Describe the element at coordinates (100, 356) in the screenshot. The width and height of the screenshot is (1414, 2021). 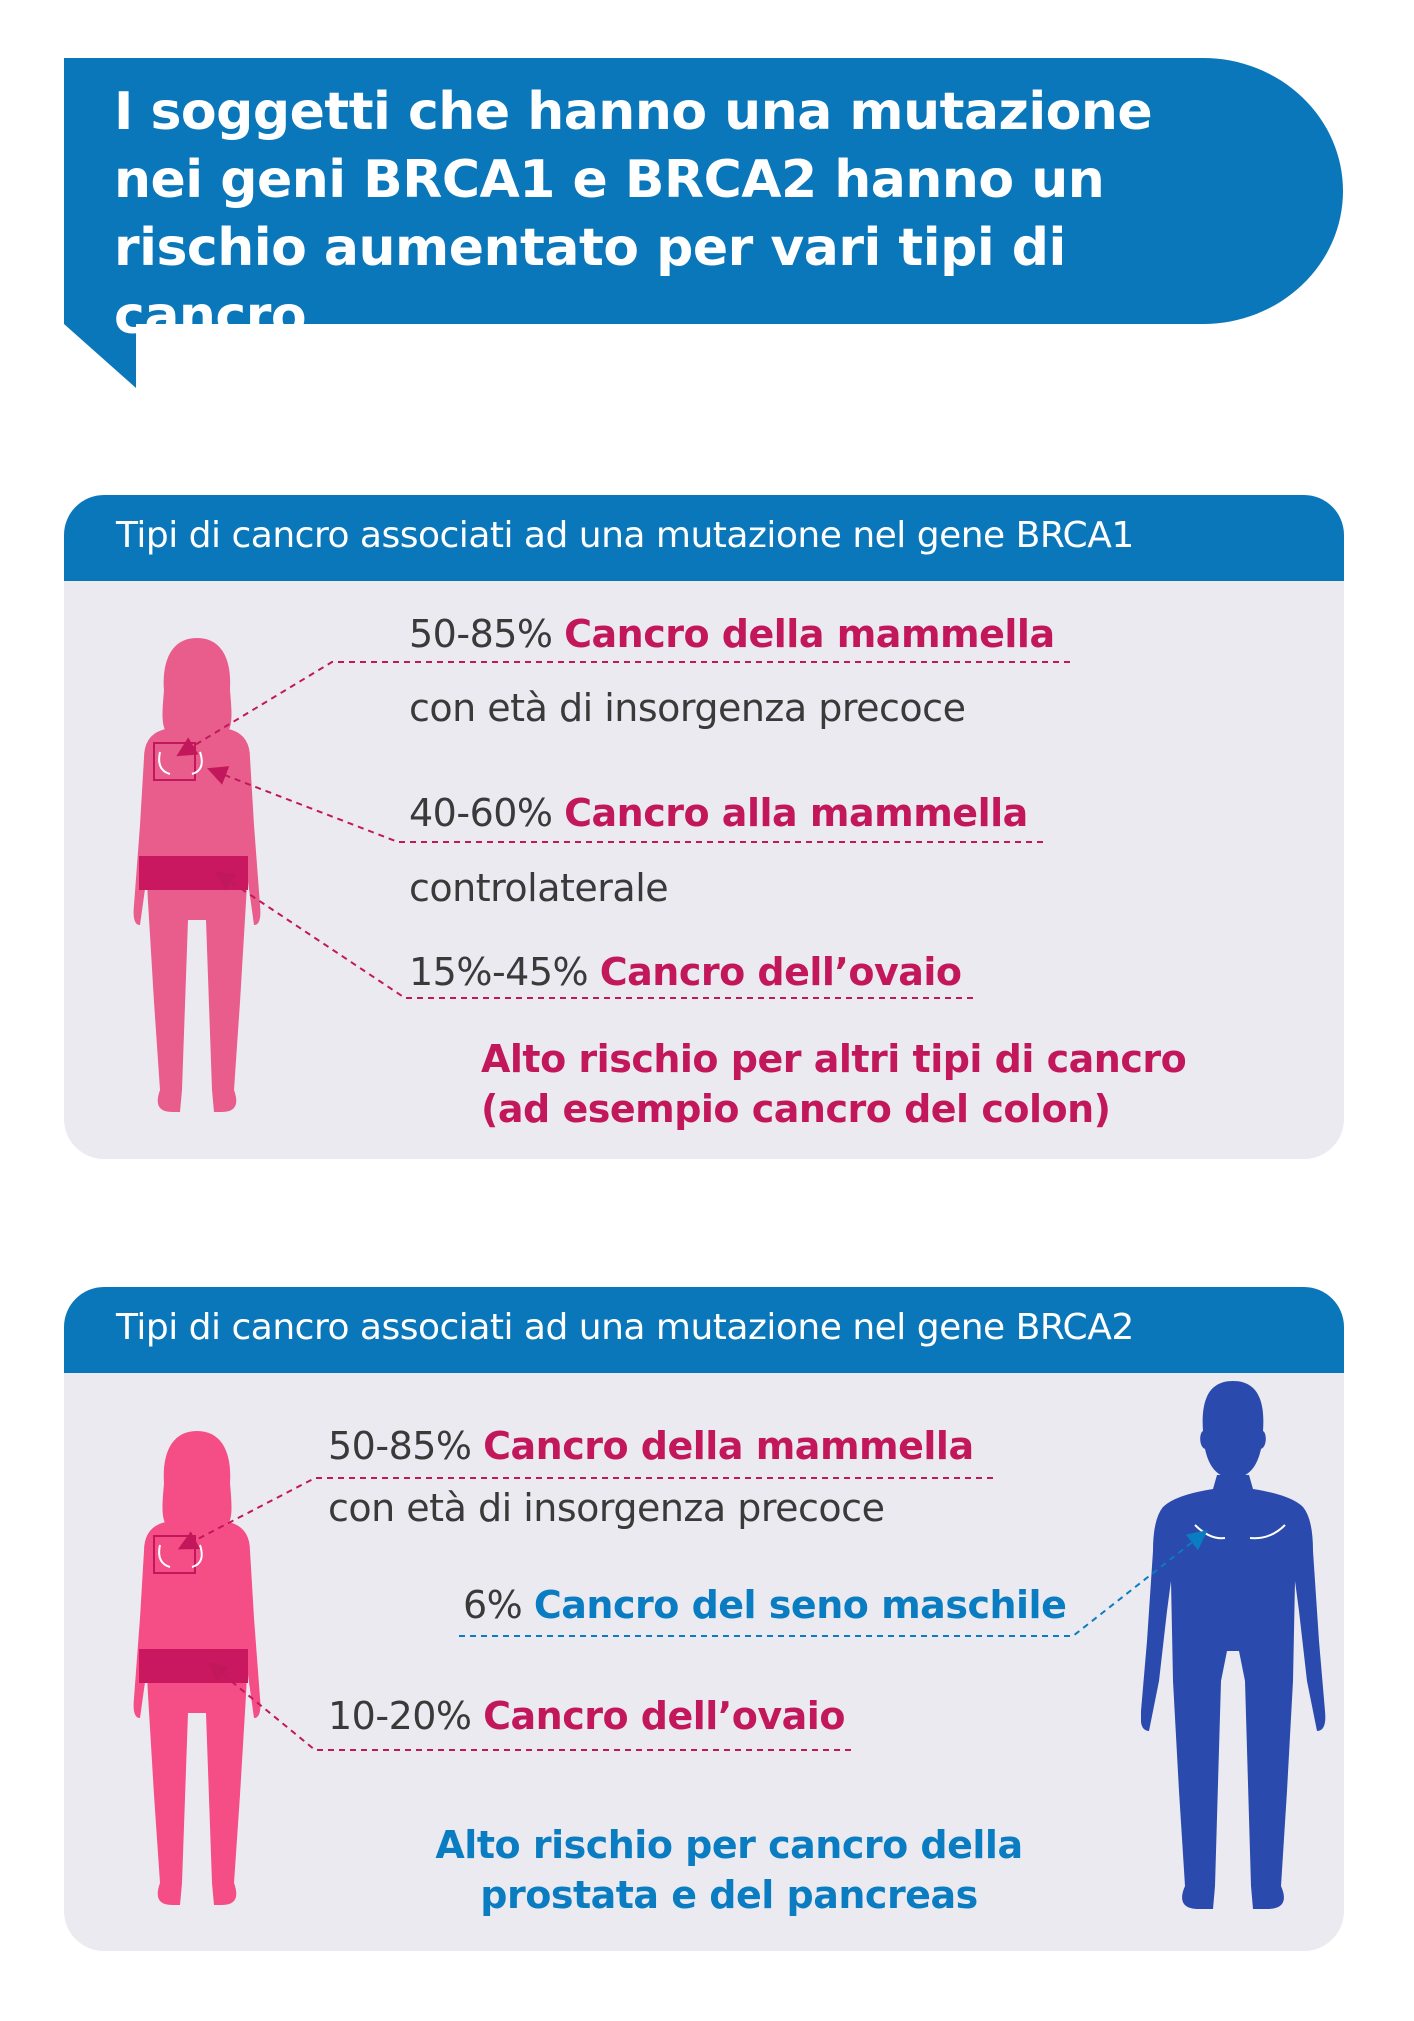
I see `bubble-tail` at that location.